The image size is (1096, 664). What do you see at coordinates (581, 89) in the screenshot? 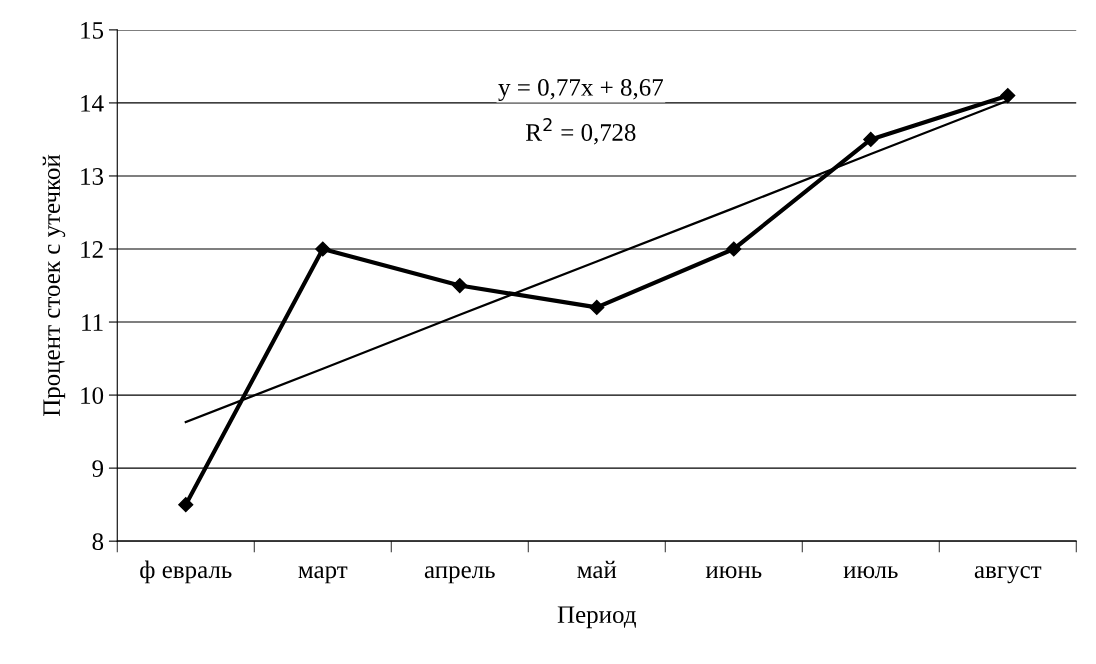
I see `annotation: y = 0,77x + 8,67` at bounding box center [581, 89].